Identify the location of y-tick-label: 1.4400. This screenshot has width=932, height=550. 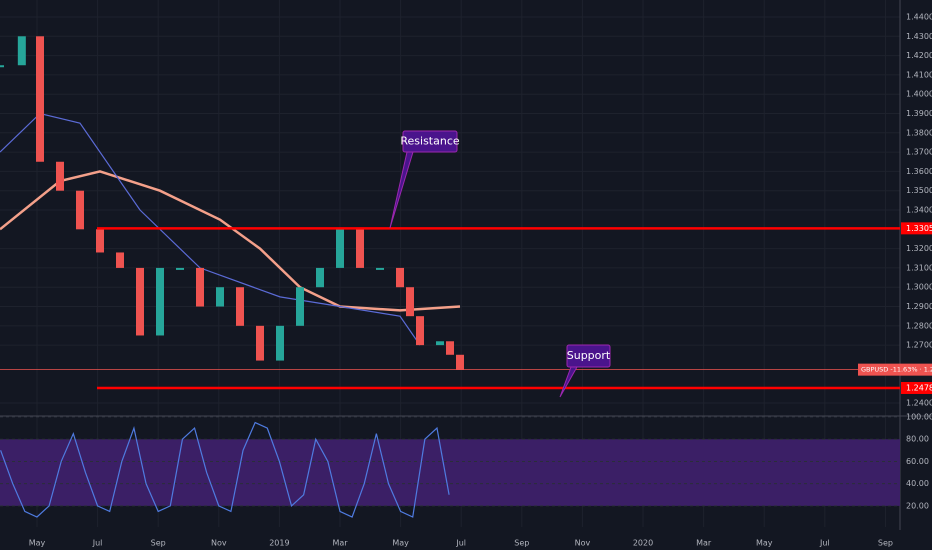
(919, 16).